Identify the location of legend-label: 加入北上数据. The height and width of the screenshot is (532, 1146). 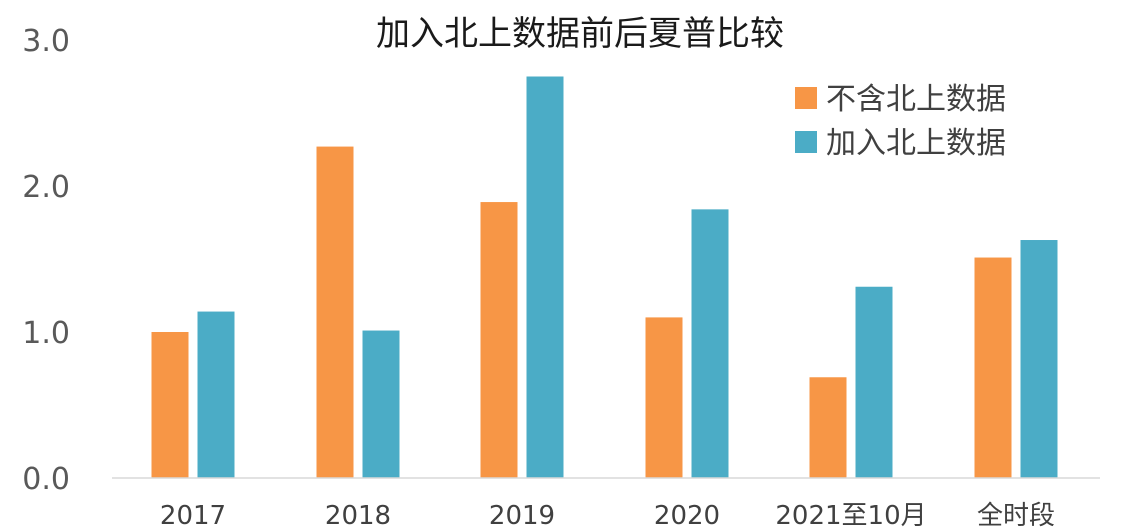
(916, 143).